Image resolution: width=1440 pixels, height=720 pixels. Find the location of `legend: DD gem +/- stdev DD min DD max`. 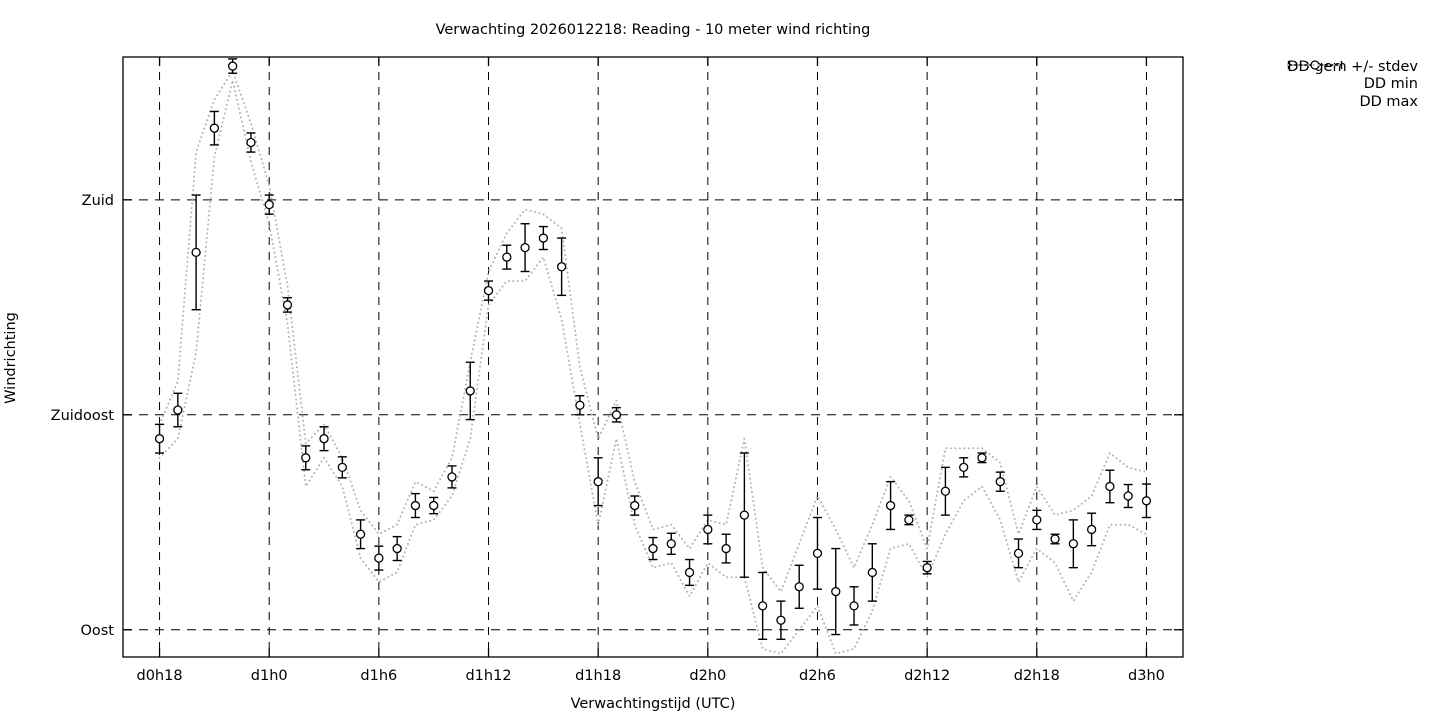

legend: DD gem +/- stdev DD min DD max is located at coordinates (1356, 84).